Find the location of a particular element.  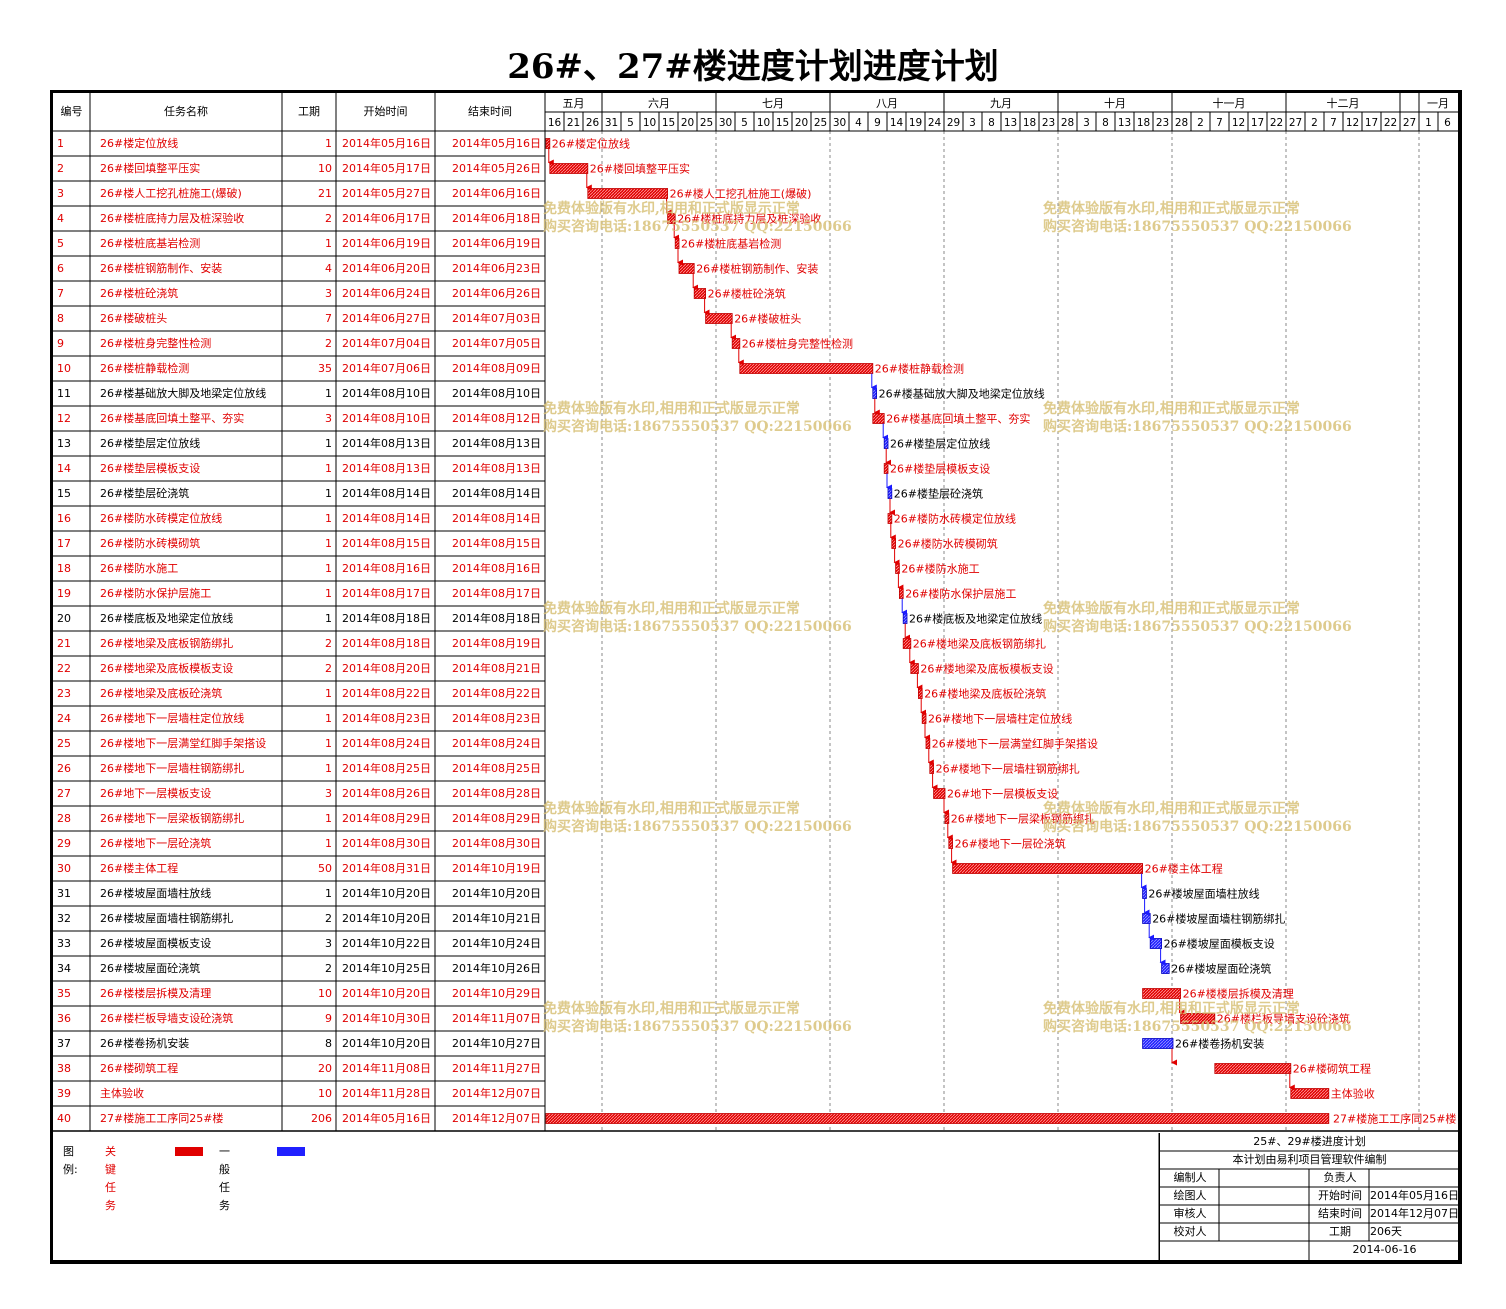

day-tick-label: 7 is located at coordinates (1333, 123).